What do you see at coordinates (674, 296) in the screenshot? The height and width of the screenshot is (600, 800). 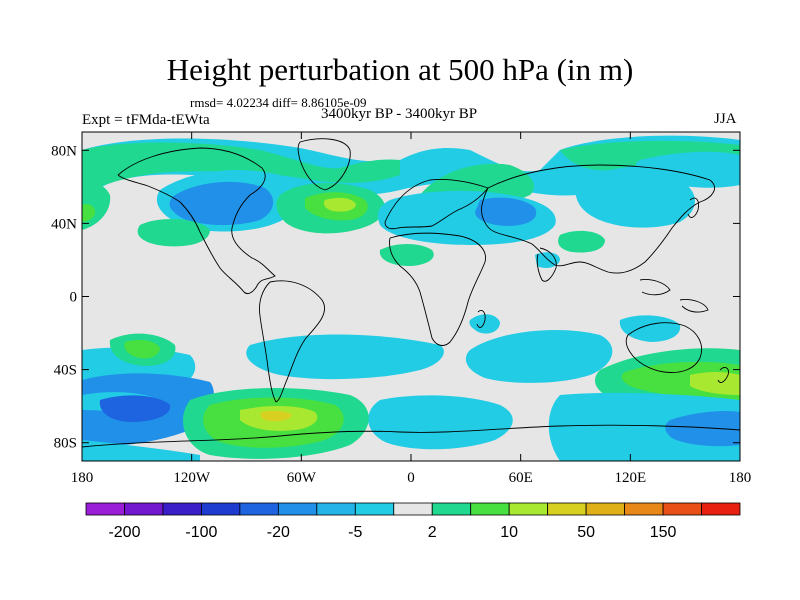 I see `coast-se-asia-islands` at bounding box center [674, 296].